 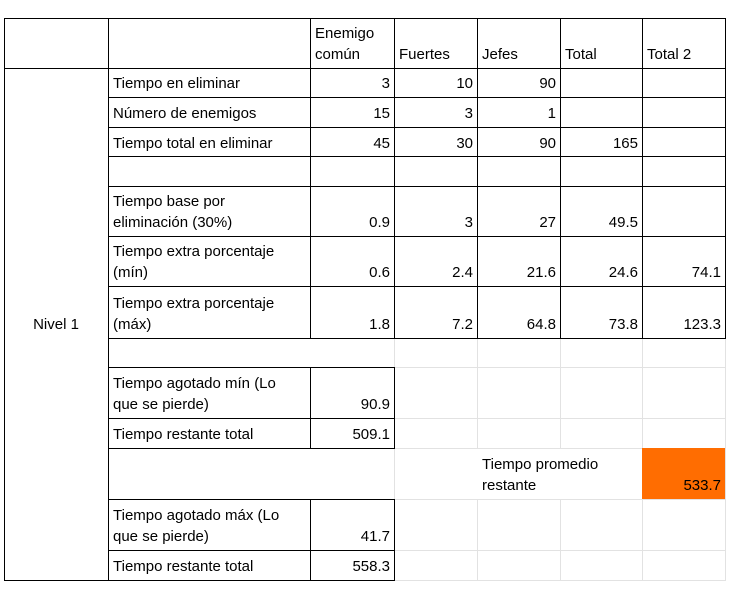 I want to click on label-tiempo-promedio-restante: Tiempo promedio restante, so click(x=540, y=475).